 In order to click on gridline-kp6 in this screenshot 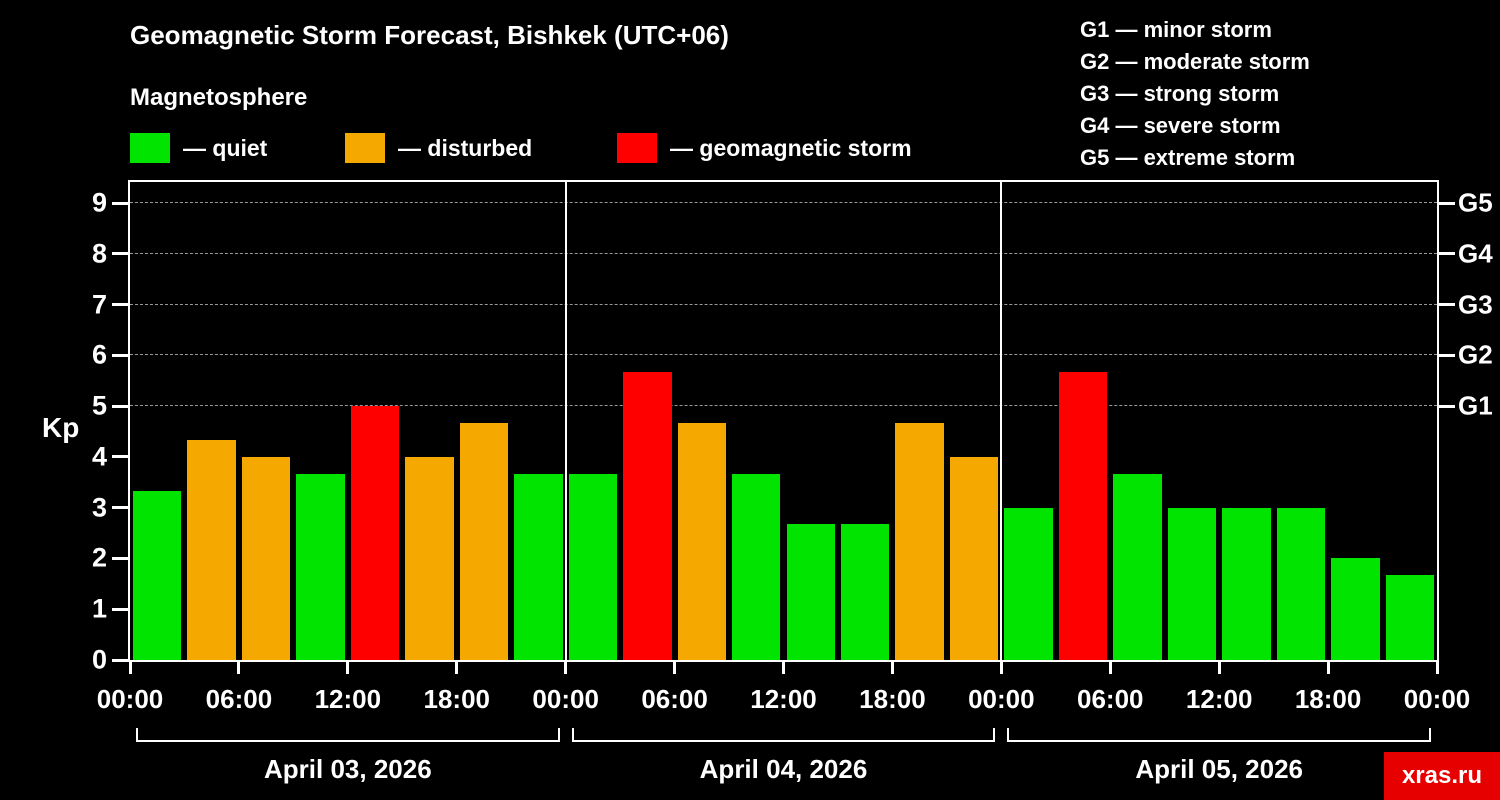, I will do `click(783, 355)`.